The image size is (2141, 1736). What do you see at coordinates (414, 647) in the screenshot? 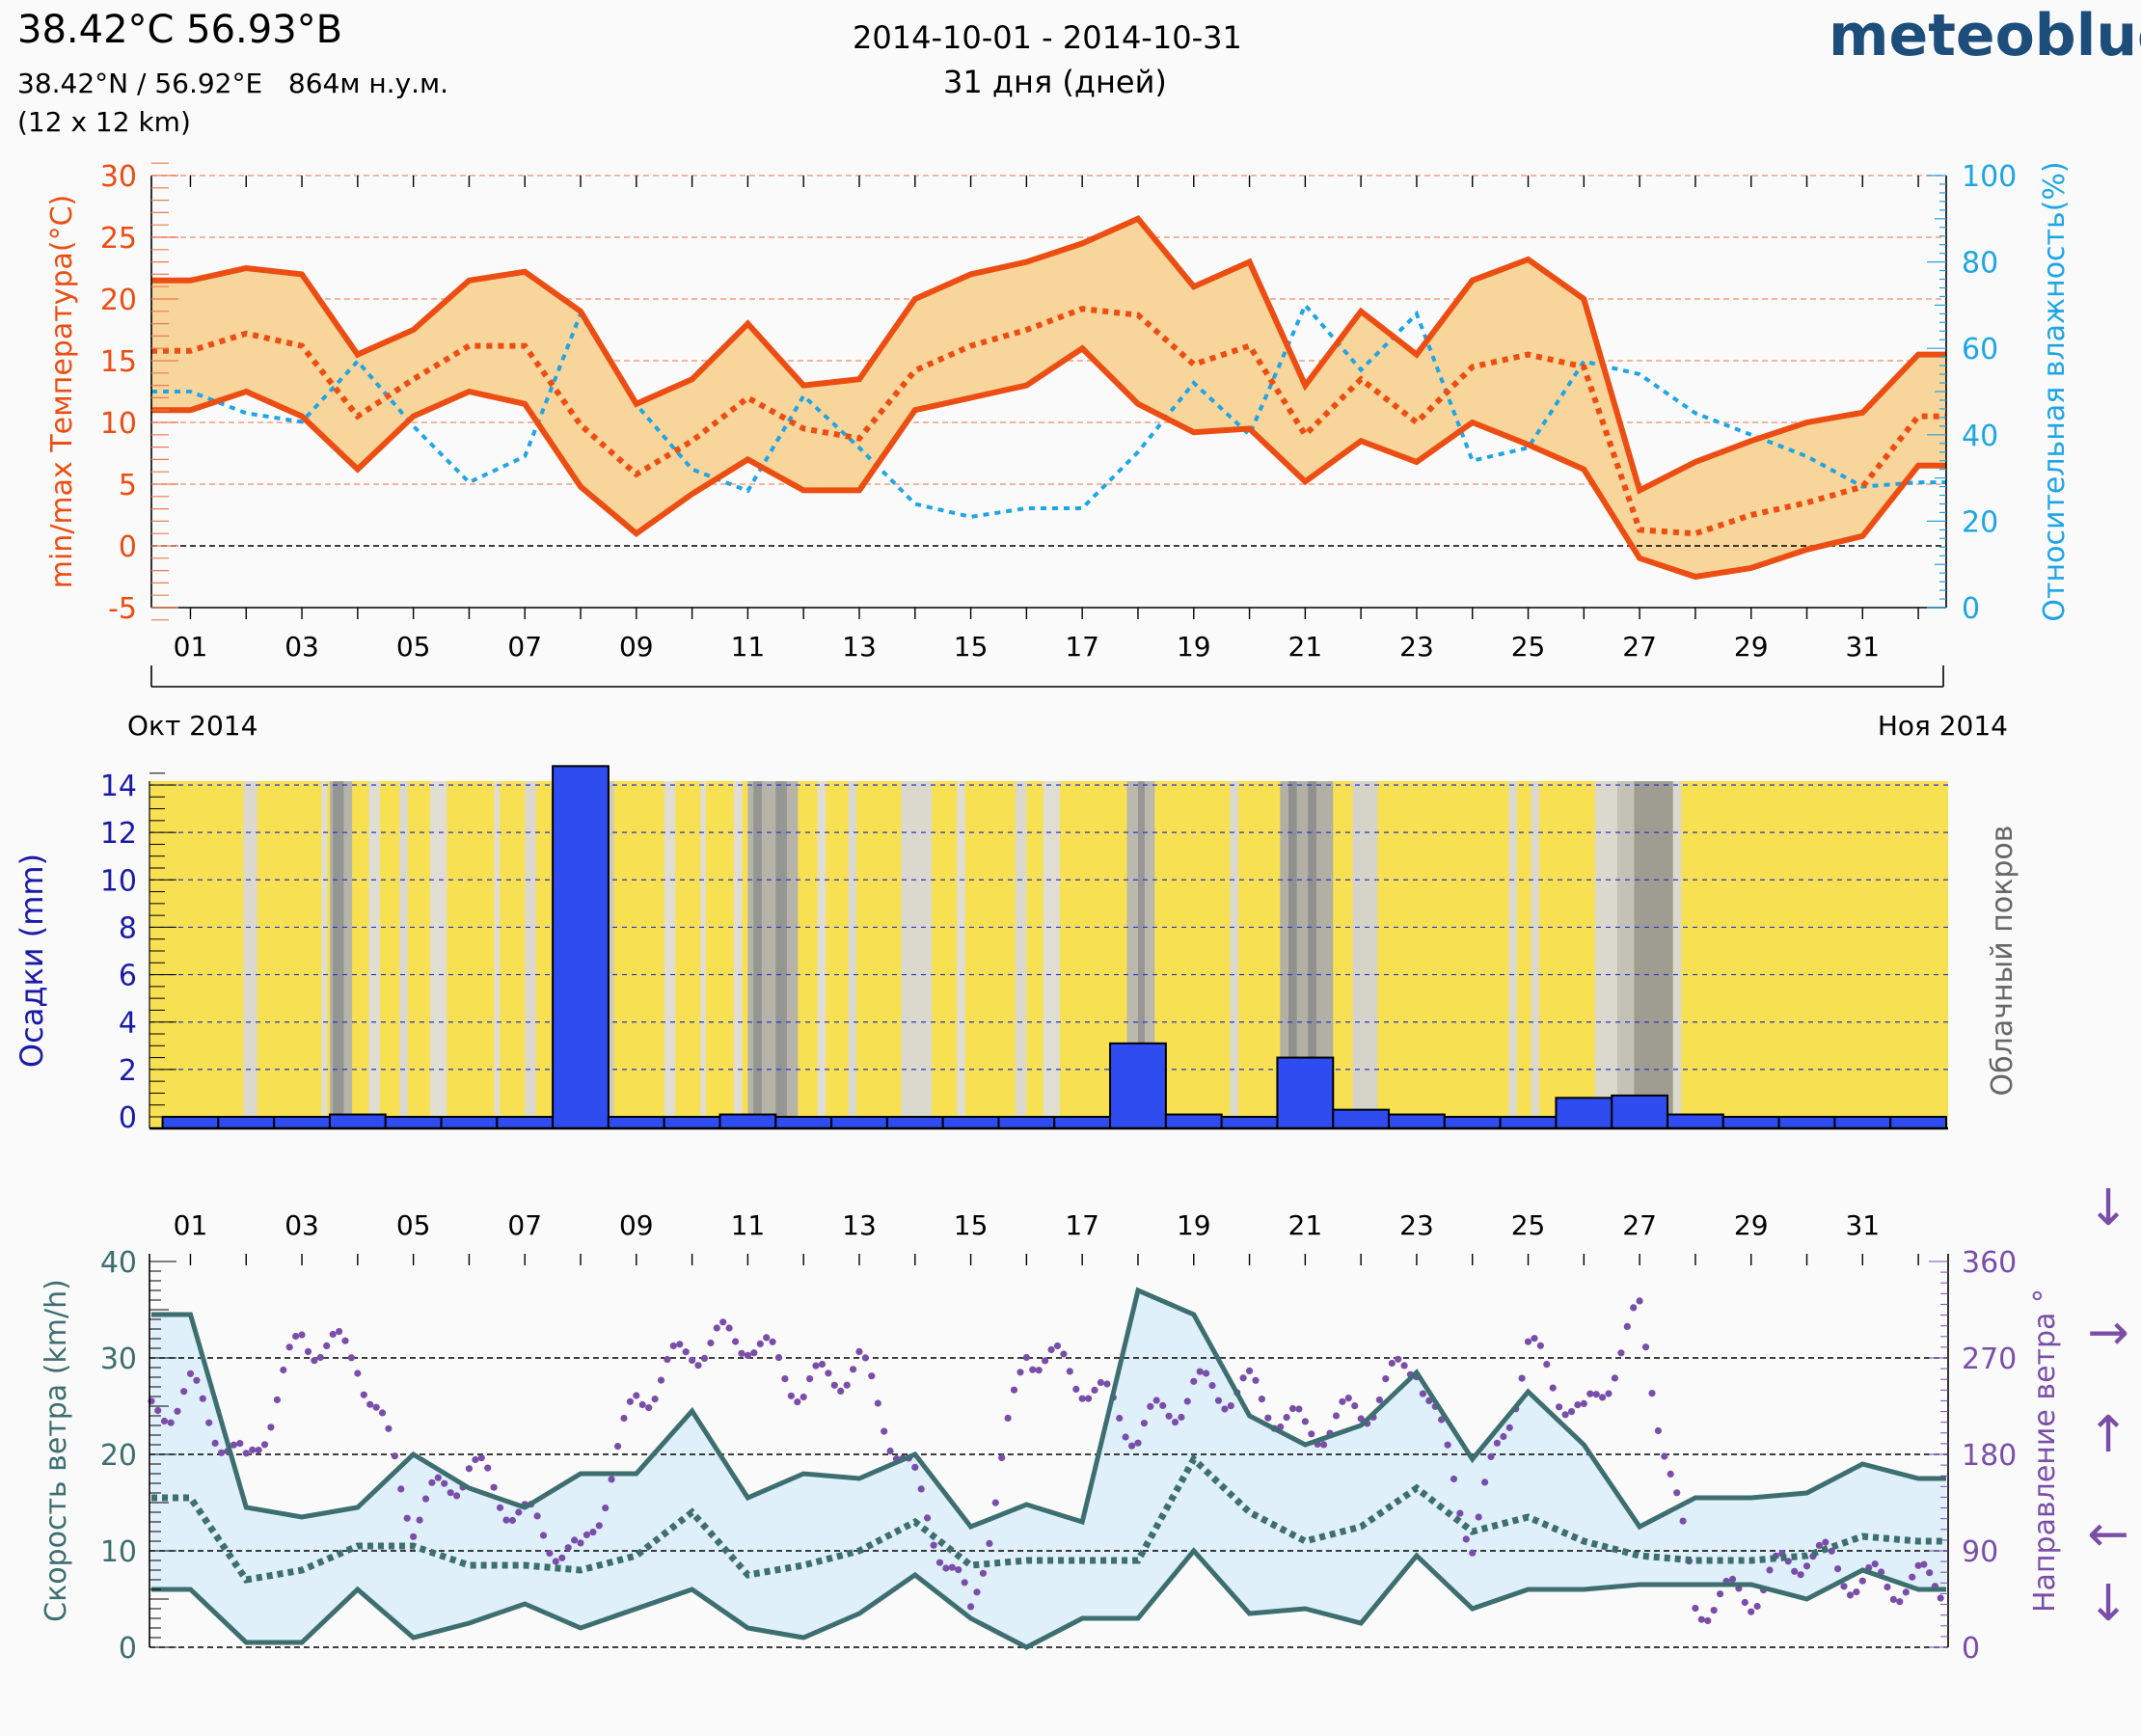
I see `temperature-date-label: 05` at bounding box center [414, 647].